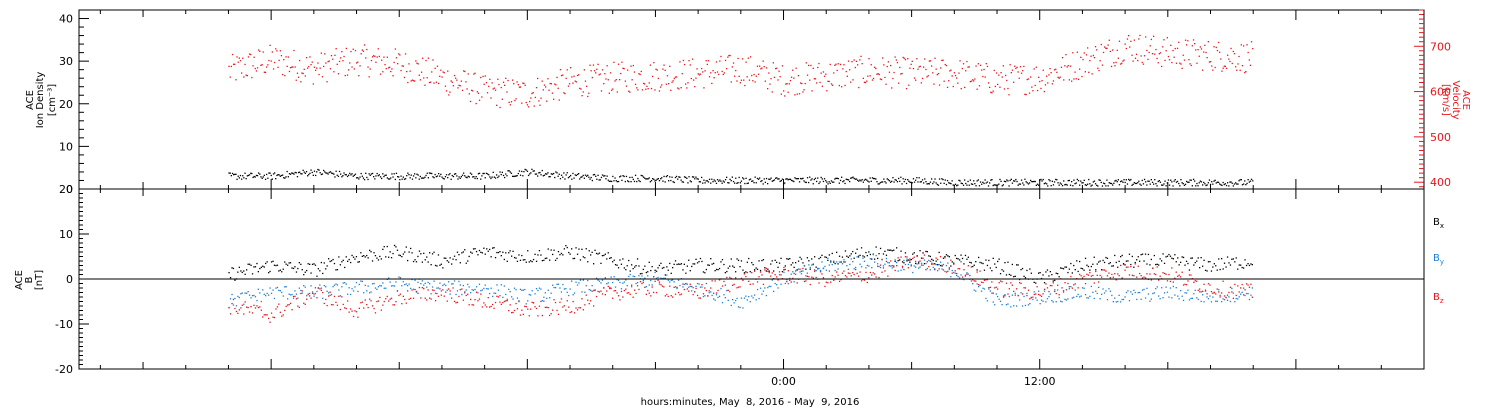 The image size is (1500, 414). What do you see at coordinates (1465, 100) in the screenshot?
I see `top-right-ylabel-line1: ACE` at bounding box center [1465, 100].